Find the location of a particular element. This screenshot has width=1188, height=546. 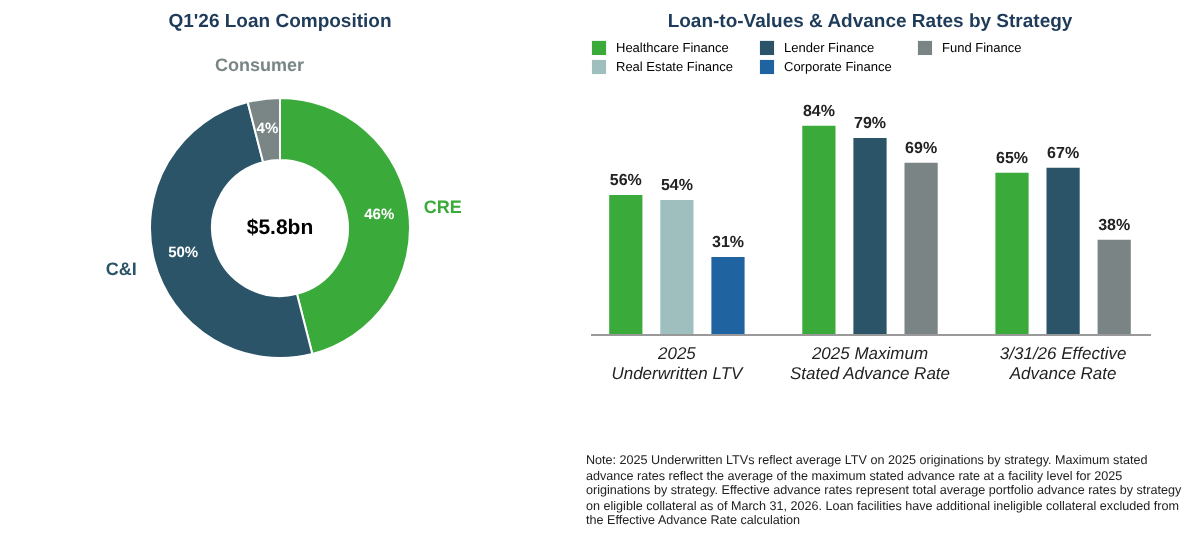

slice-label: CRE is located at coordinates (442, 207).